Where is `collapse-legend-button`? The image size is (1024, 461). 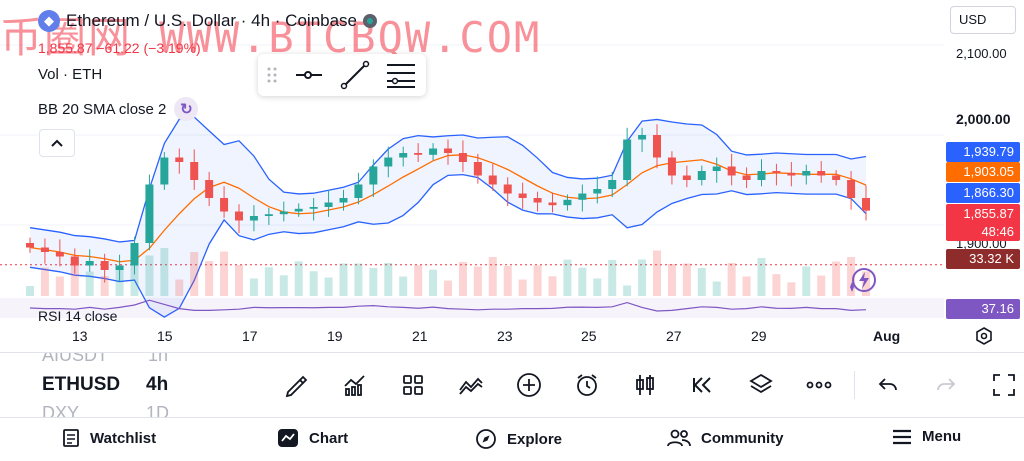
collapse-legend-button is located at coordinates (57, 143).